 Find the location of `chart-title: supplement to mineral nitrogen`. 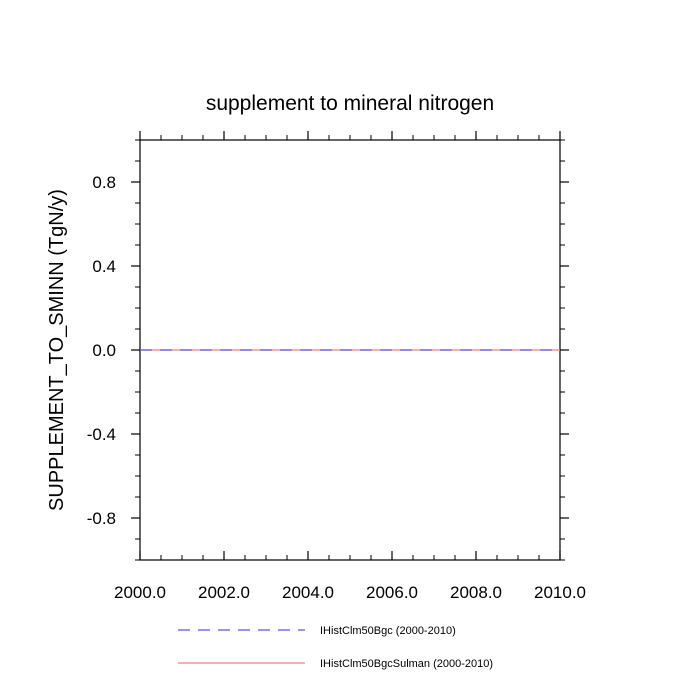

chart-title: supplement to mineral nitrogen is located at coordinates (350, 103).